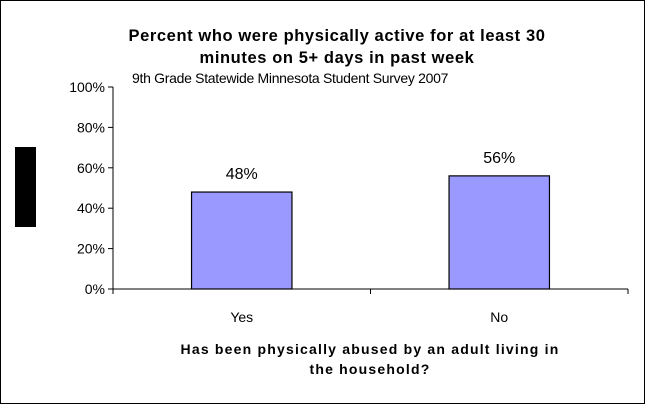  Describe the element at coordinates (499, 158) in the screenshot. I see `bar-value-label: 56%` at that location.